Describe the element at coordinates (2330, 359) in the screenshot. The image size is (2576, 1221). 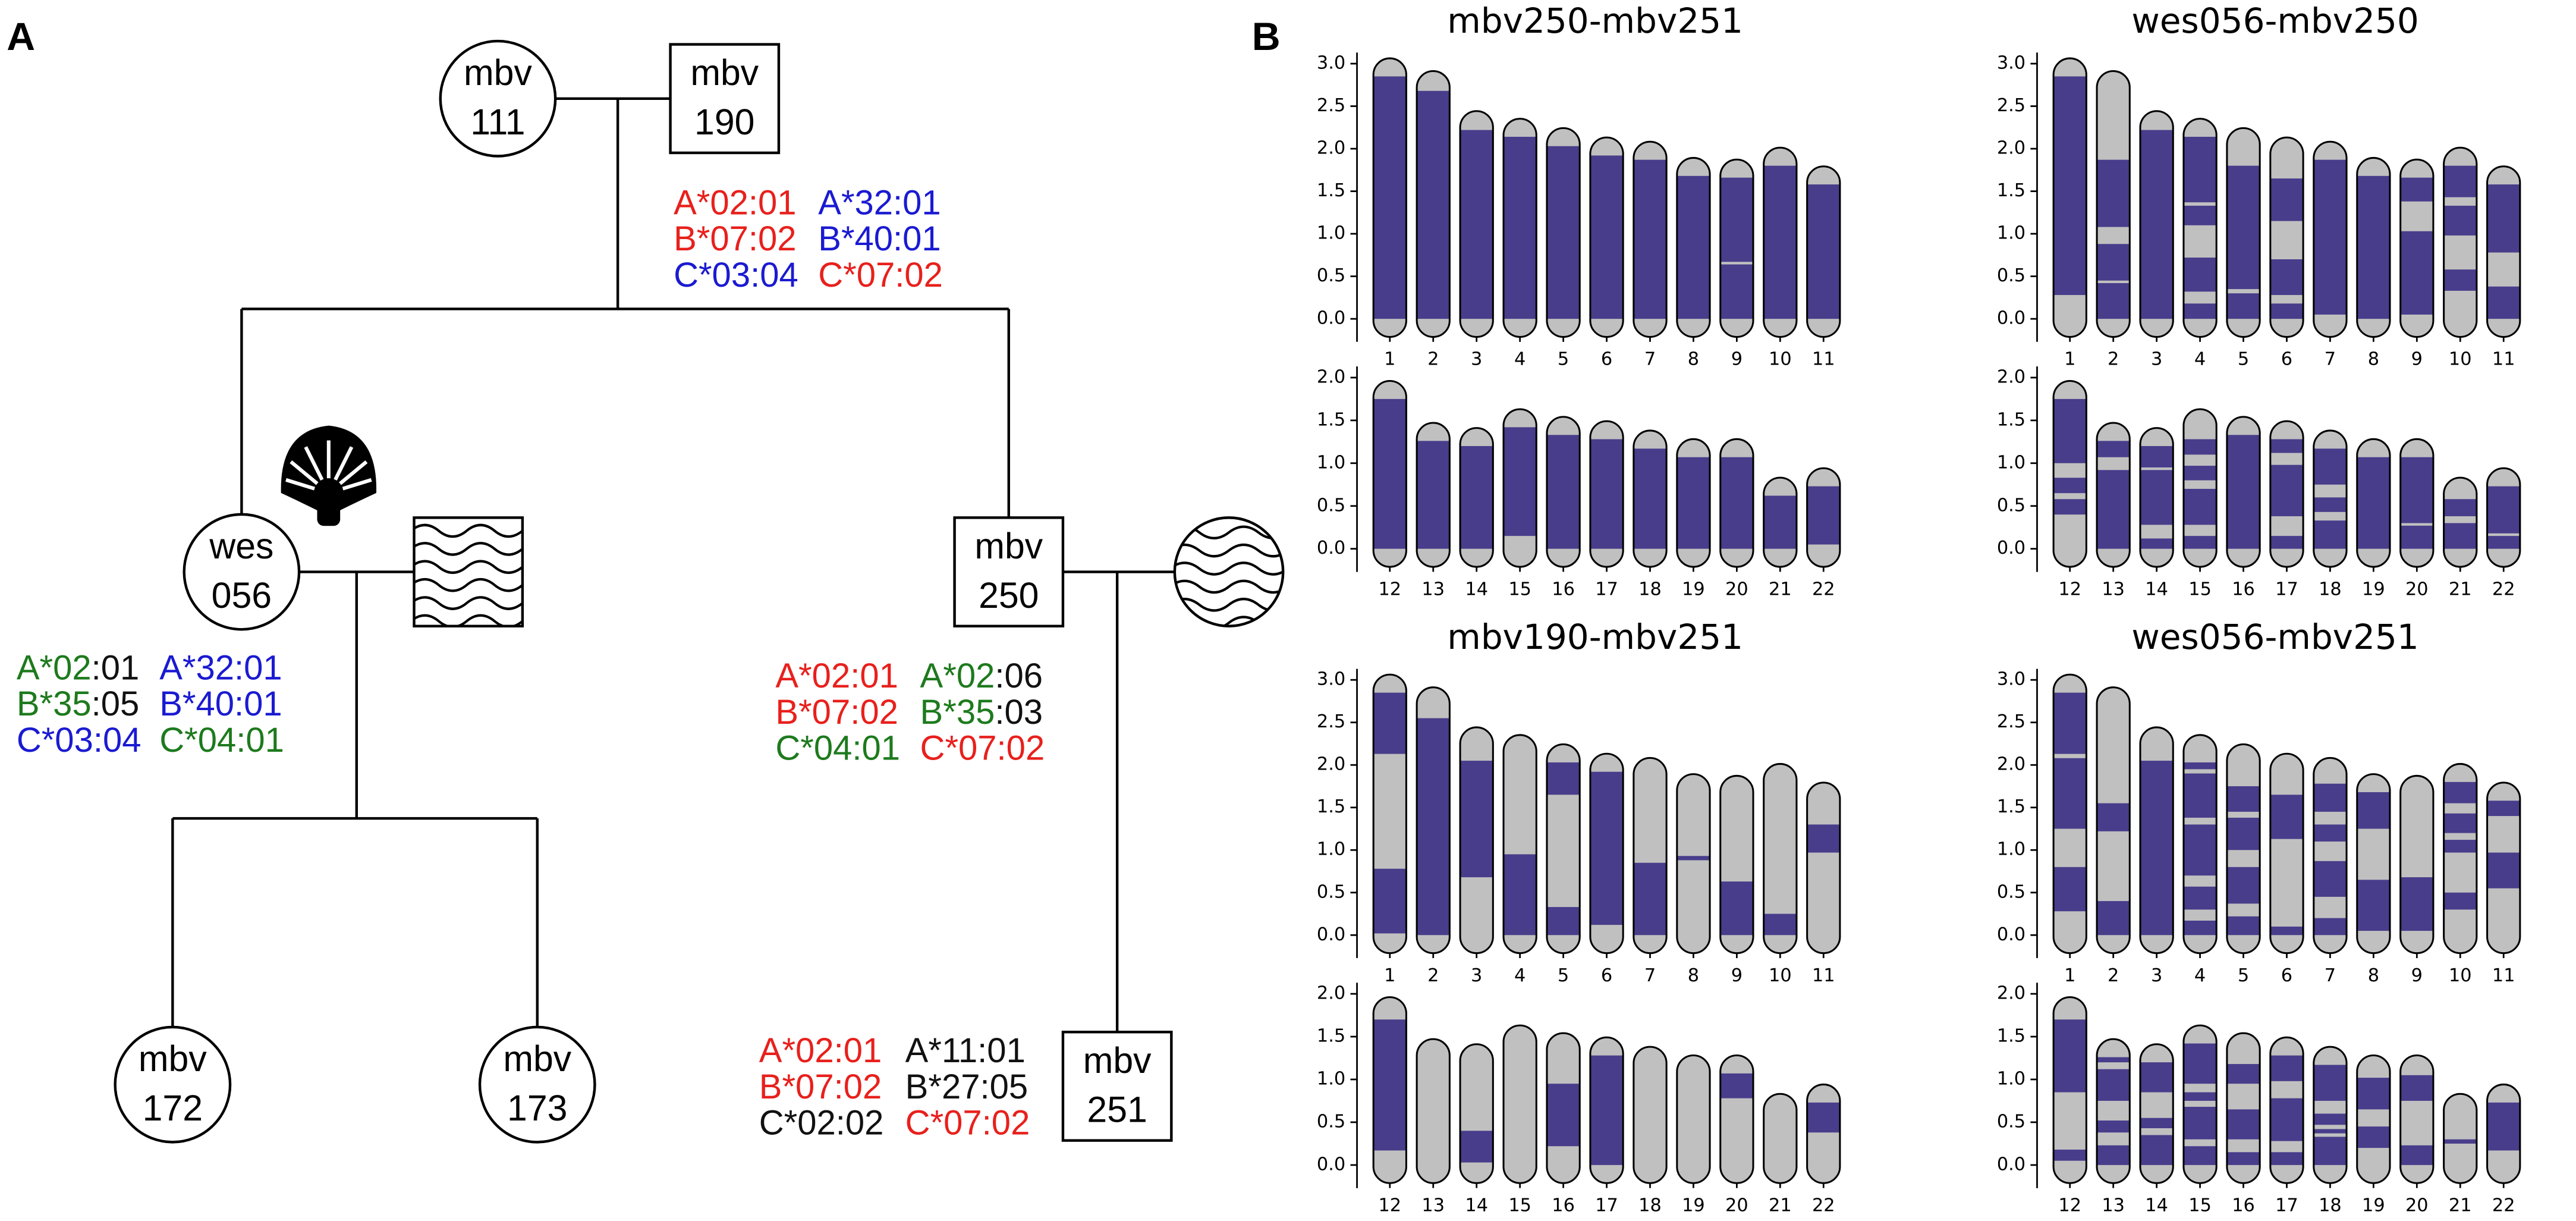
I see `x-tick-label: 7` at that location.